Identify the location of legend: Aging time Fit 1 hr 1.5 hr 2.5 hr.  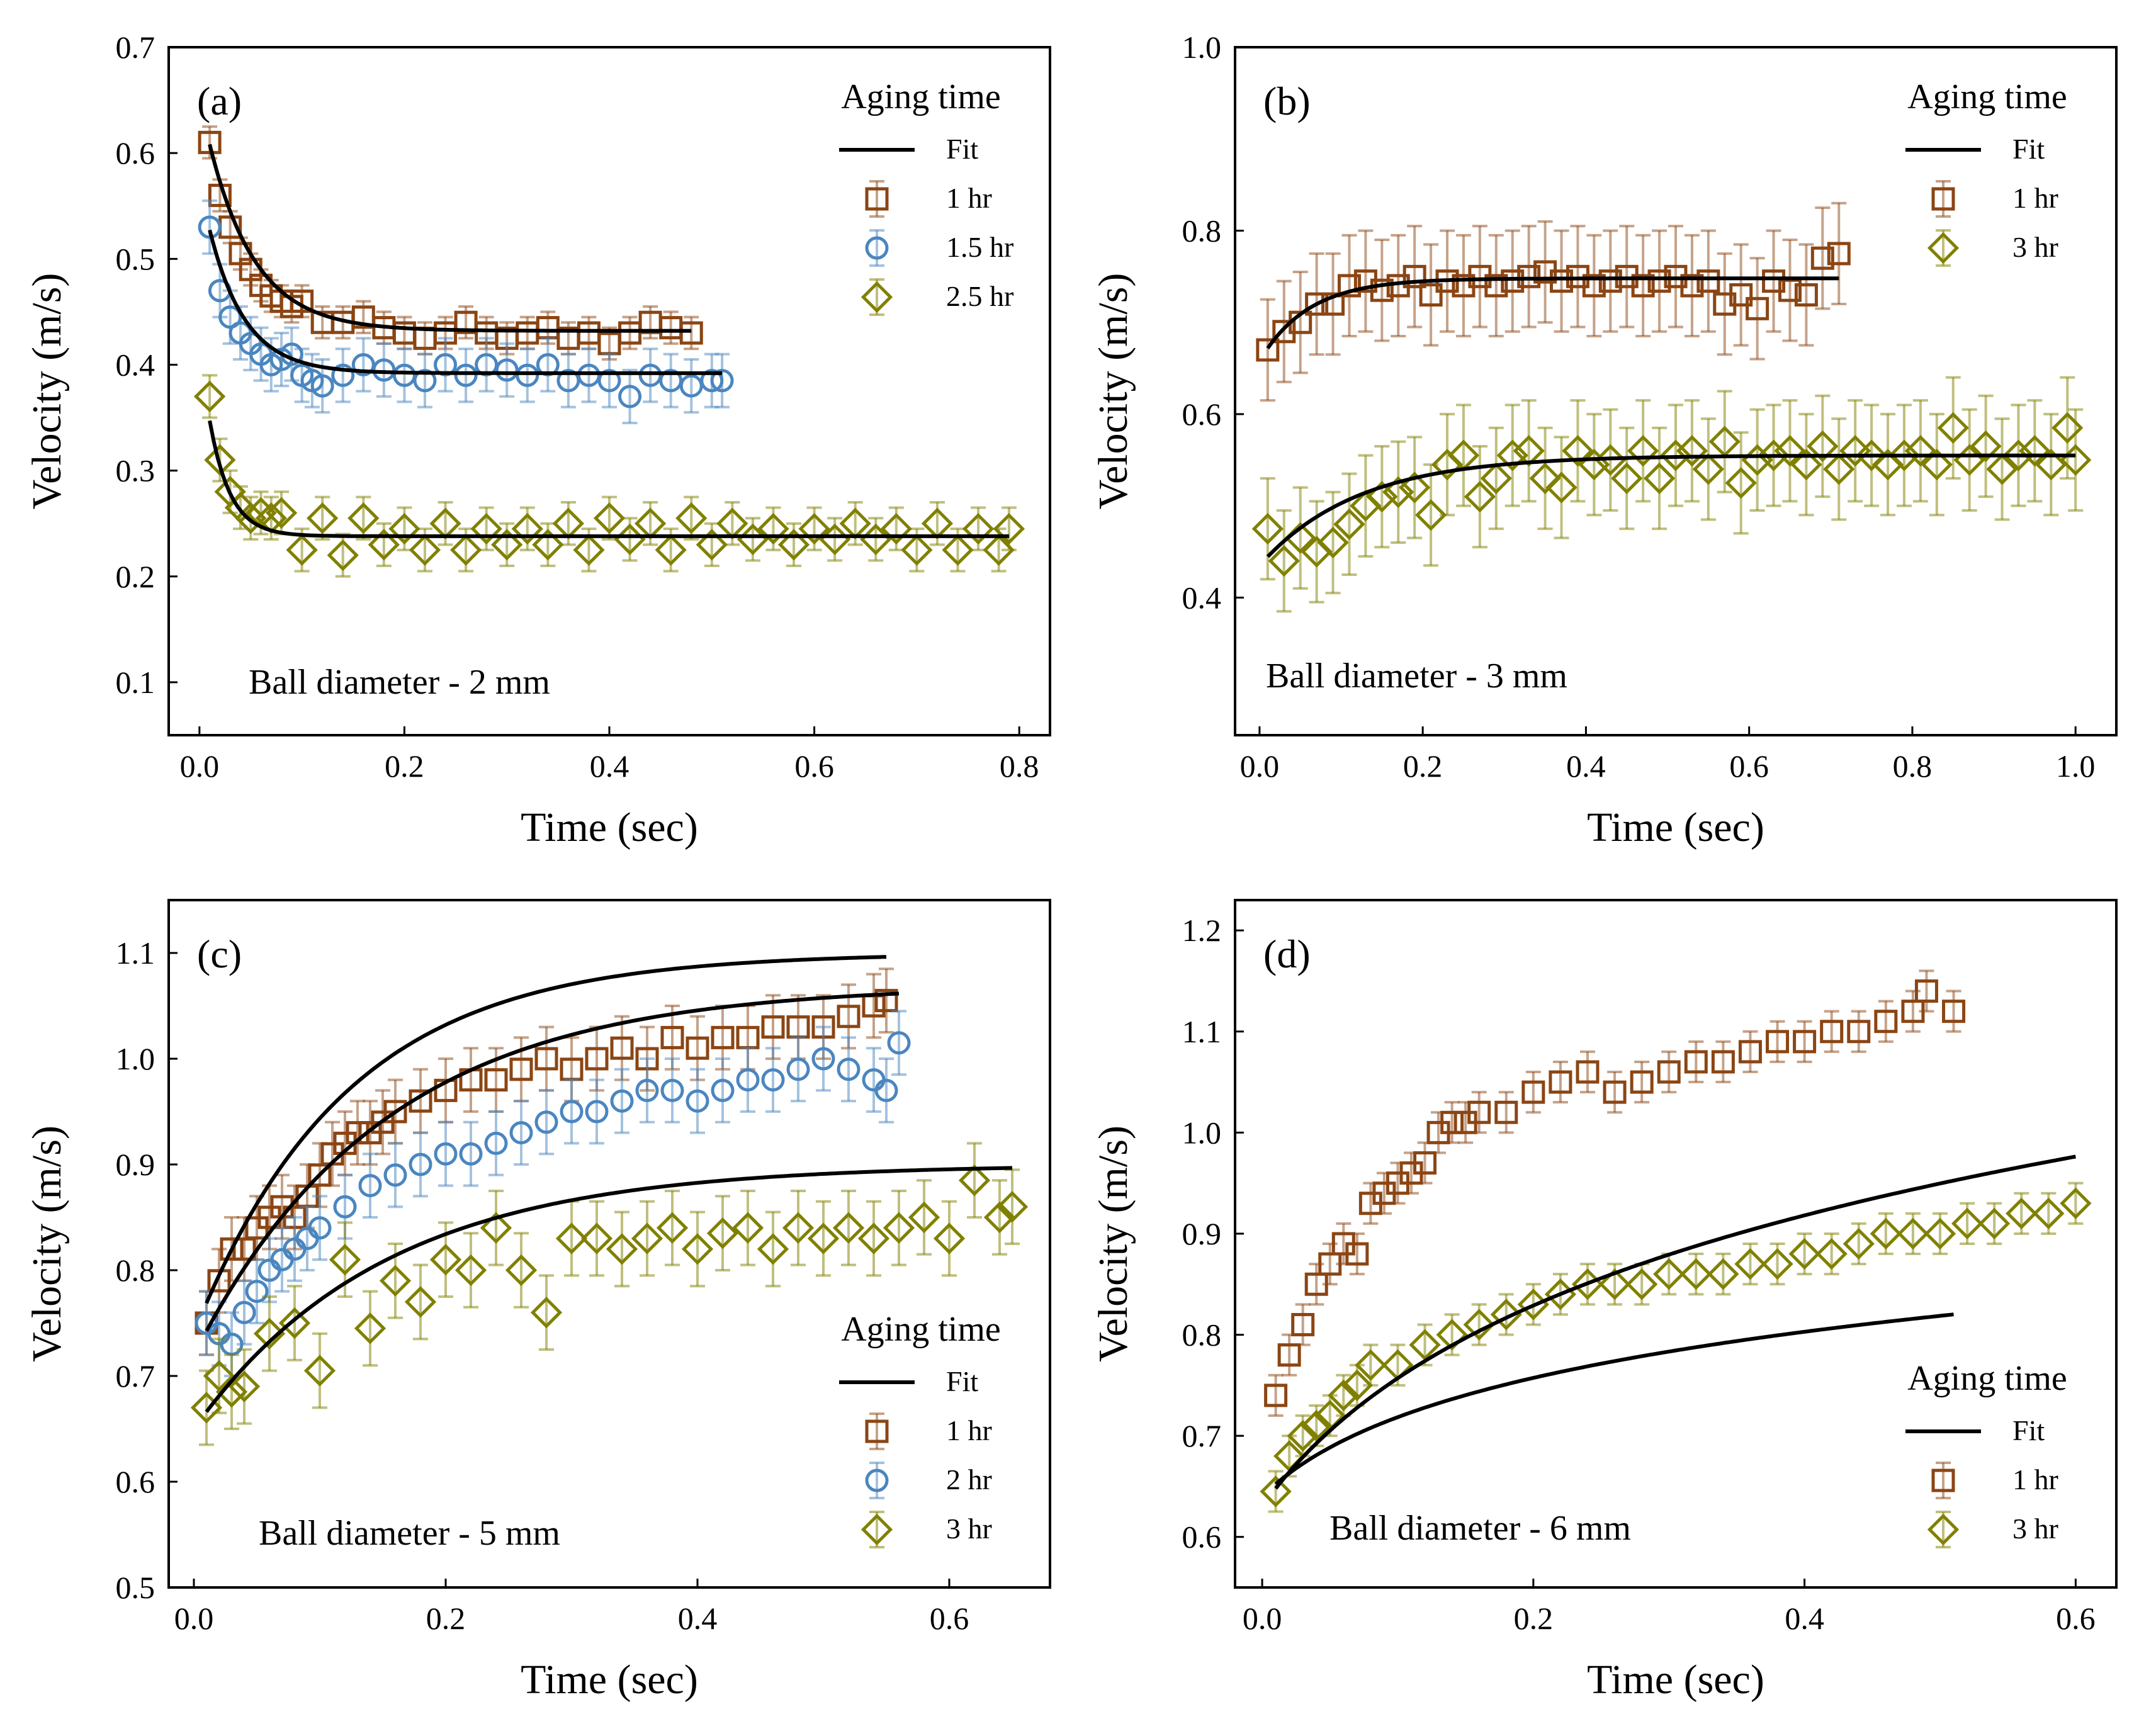
(926, 196).